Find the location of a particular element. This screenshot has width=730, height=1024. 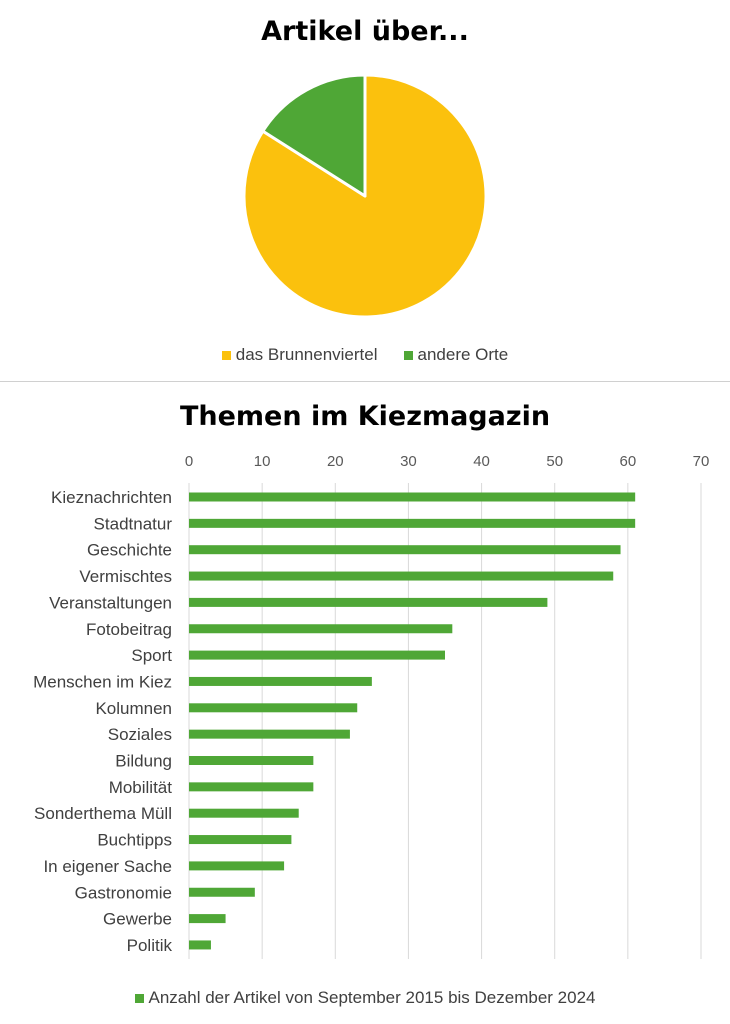

section-divider is located at coordinates (365, 381).